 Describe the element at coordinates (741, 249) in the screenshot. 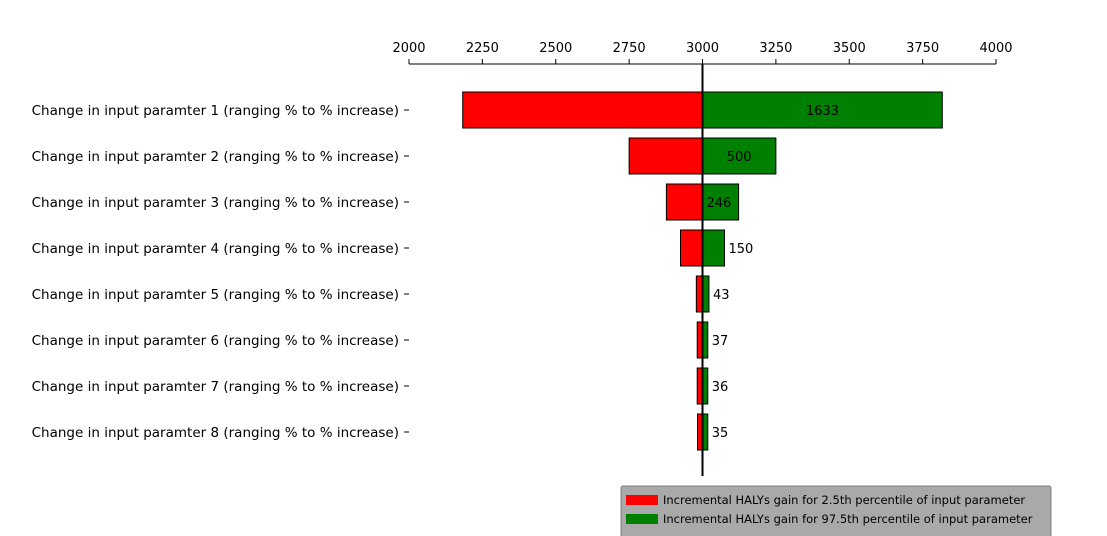

I see `data-label: 150` at that location.